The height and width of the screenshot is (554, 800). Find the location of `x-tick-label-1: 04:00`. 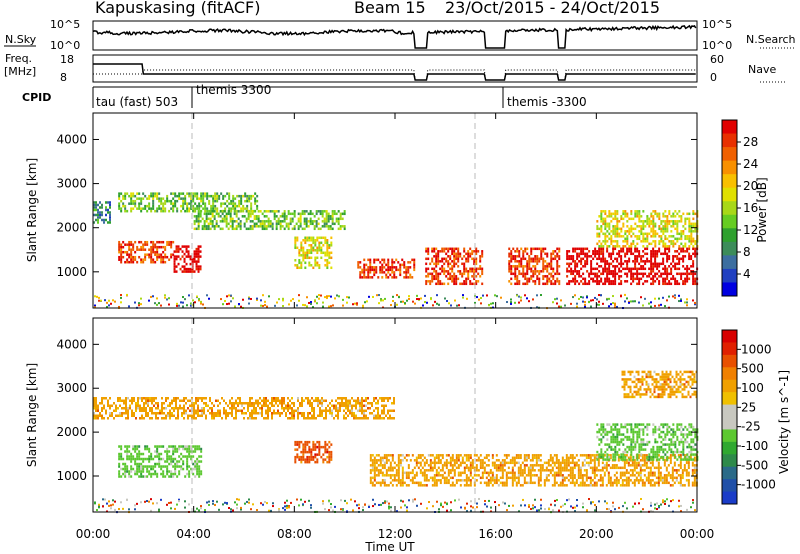

x-tick-label-1: 04:00 is located at coordinates (193, 534).